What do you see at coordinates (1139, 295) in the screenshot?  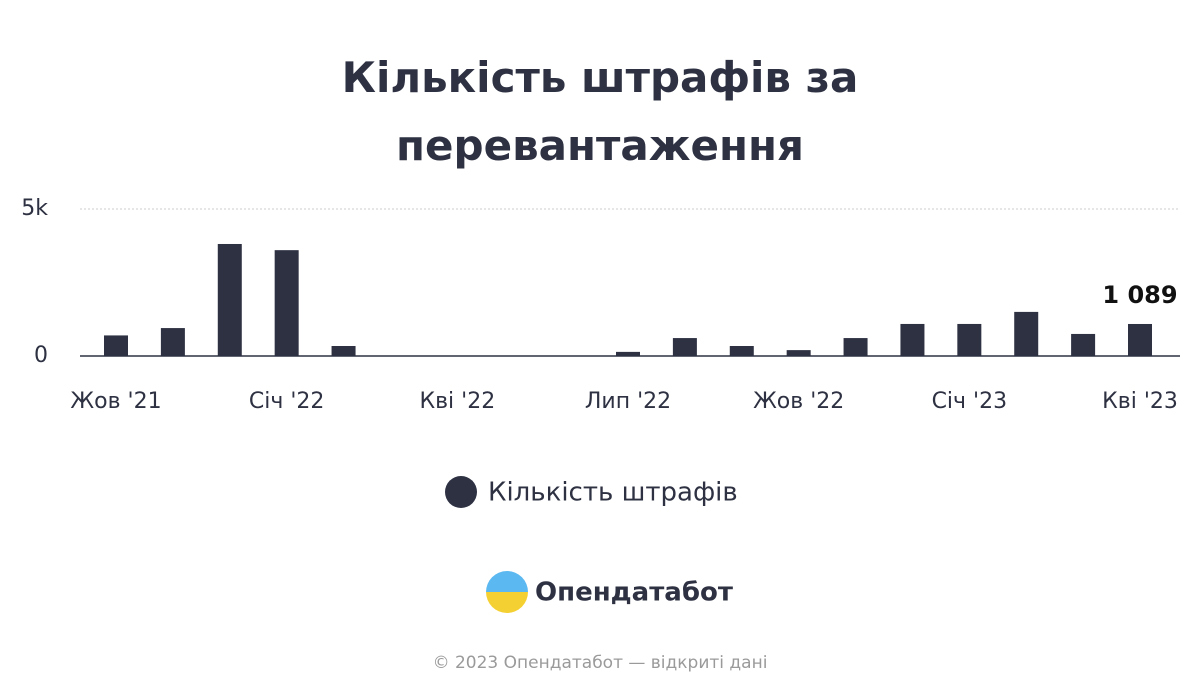 I see `value-label: 1 089` at bounding box center [1139, 295].